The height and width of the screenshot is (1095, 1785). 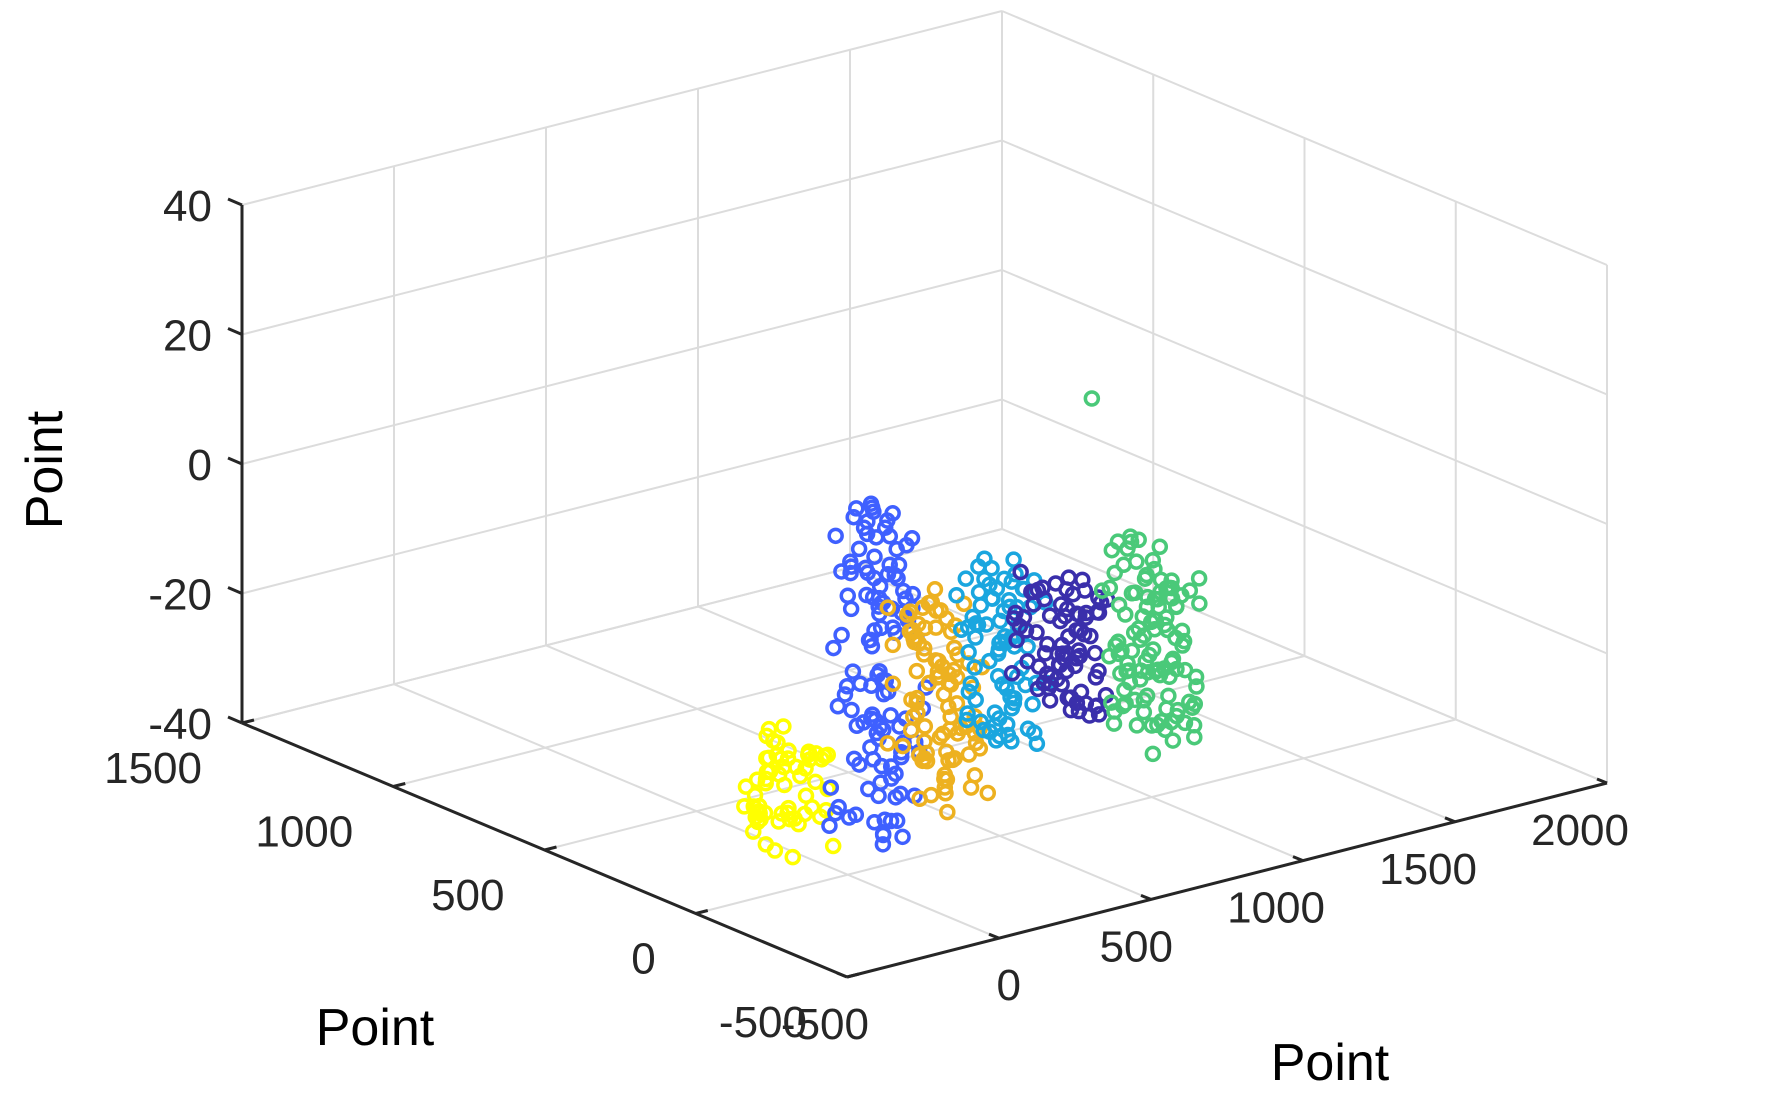 I want to click on x-tick-label: 1000, so click(x=1276, y=908).